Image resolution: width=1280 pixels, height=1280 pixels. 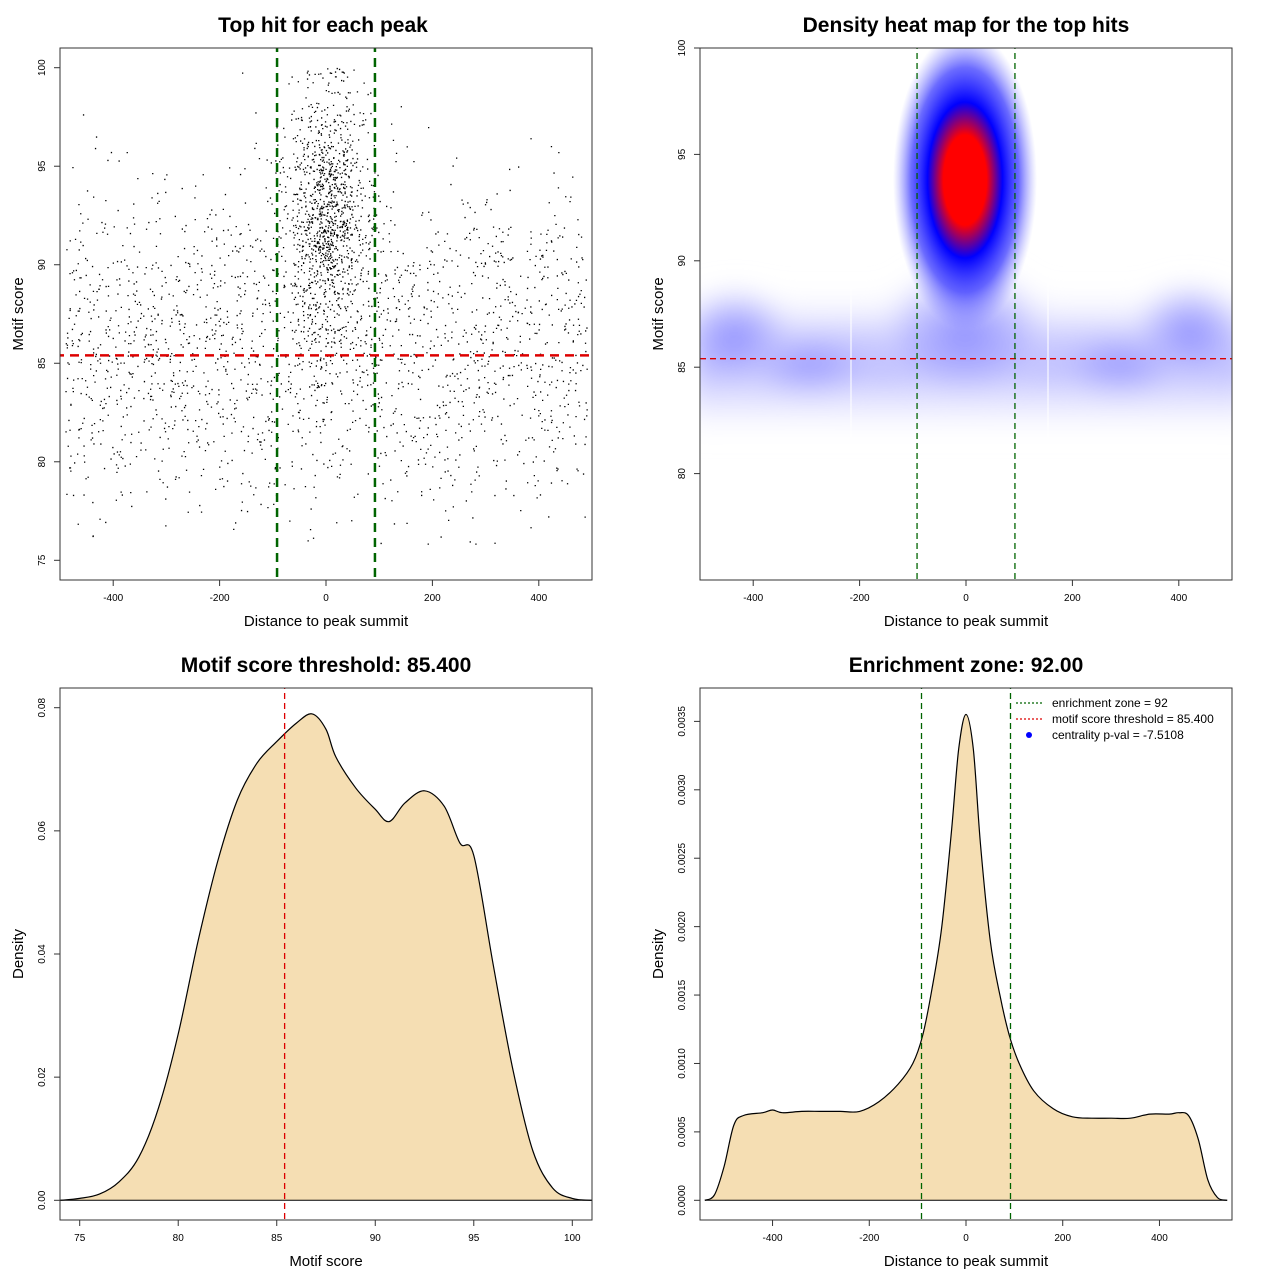 What do you see at coordinates (325, 1261) in the screenshot?
I see `score-density-xlabel: Motif score` at bounding box center [325, 1261].